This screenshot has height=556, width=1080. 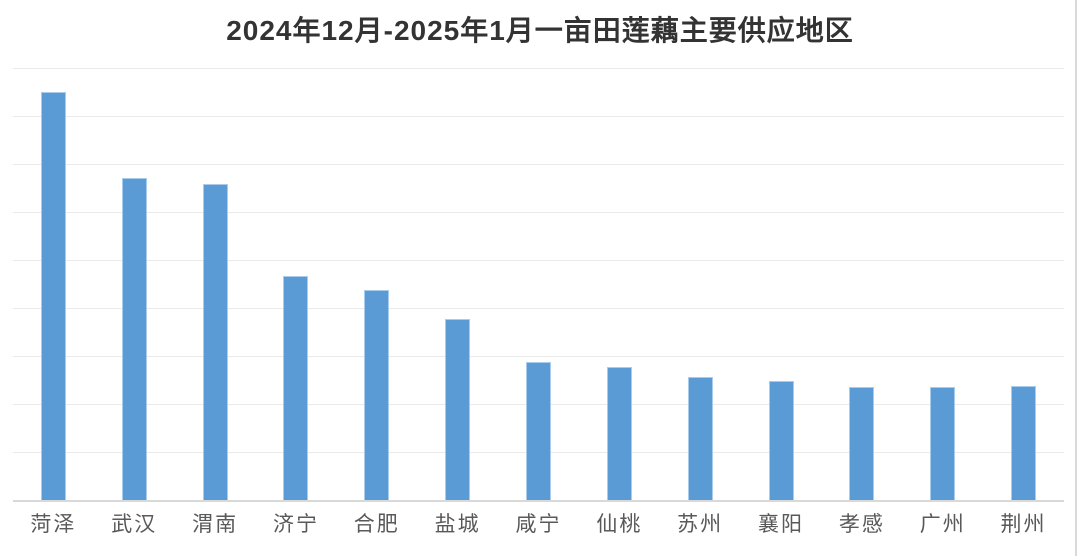 I want to click on x-label-济宁: 济宁, so click(x=295, y=524).